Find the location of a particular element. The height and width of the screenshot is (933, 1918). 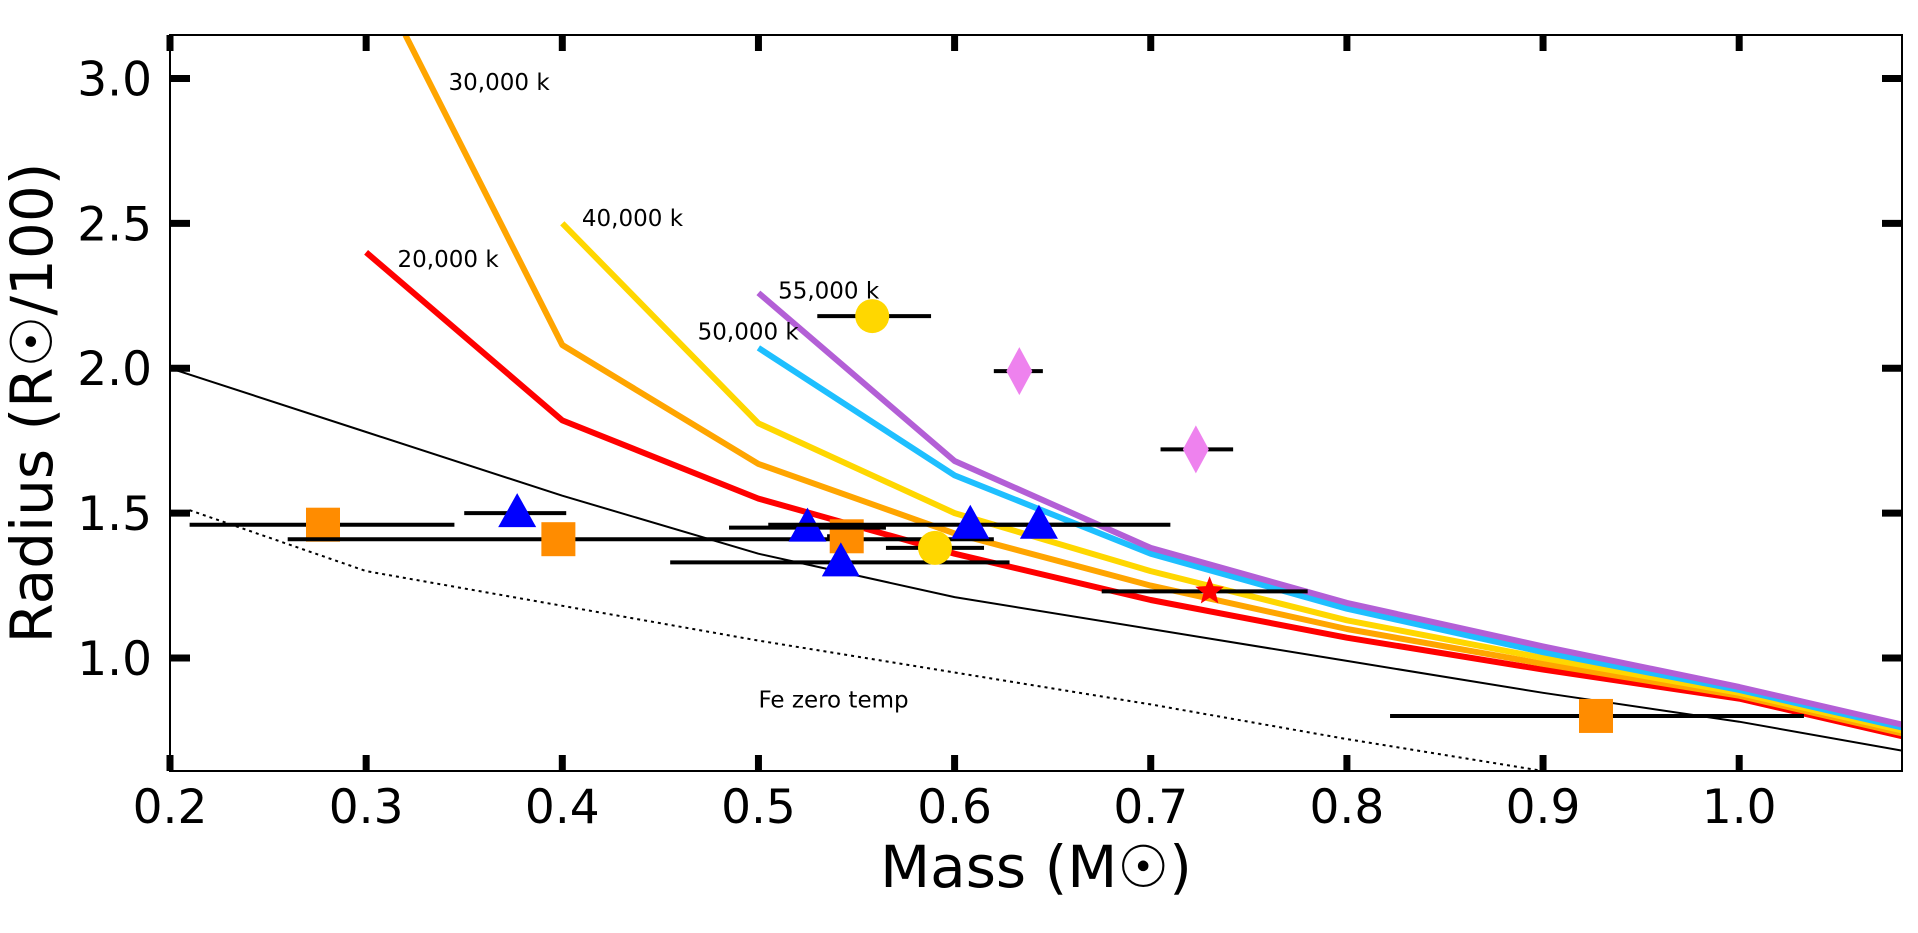

y-tick-label: 1.0 is located at coordinates (114, 659).